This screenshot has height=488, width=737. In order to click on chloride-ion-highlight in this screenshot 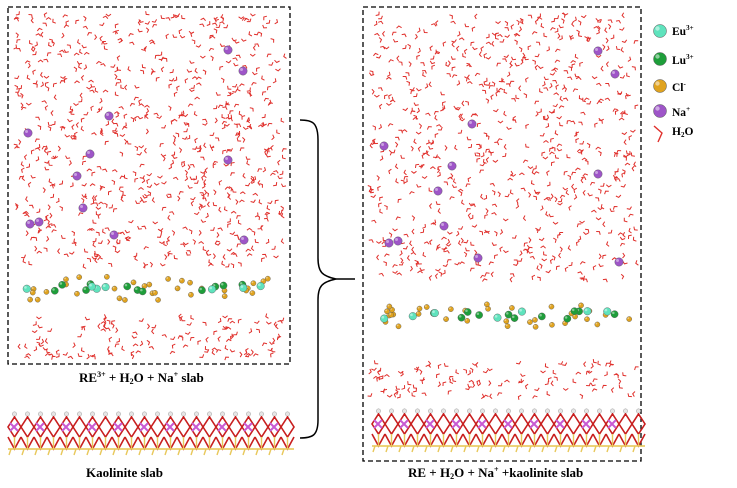, I will do `click(580, 304)`.